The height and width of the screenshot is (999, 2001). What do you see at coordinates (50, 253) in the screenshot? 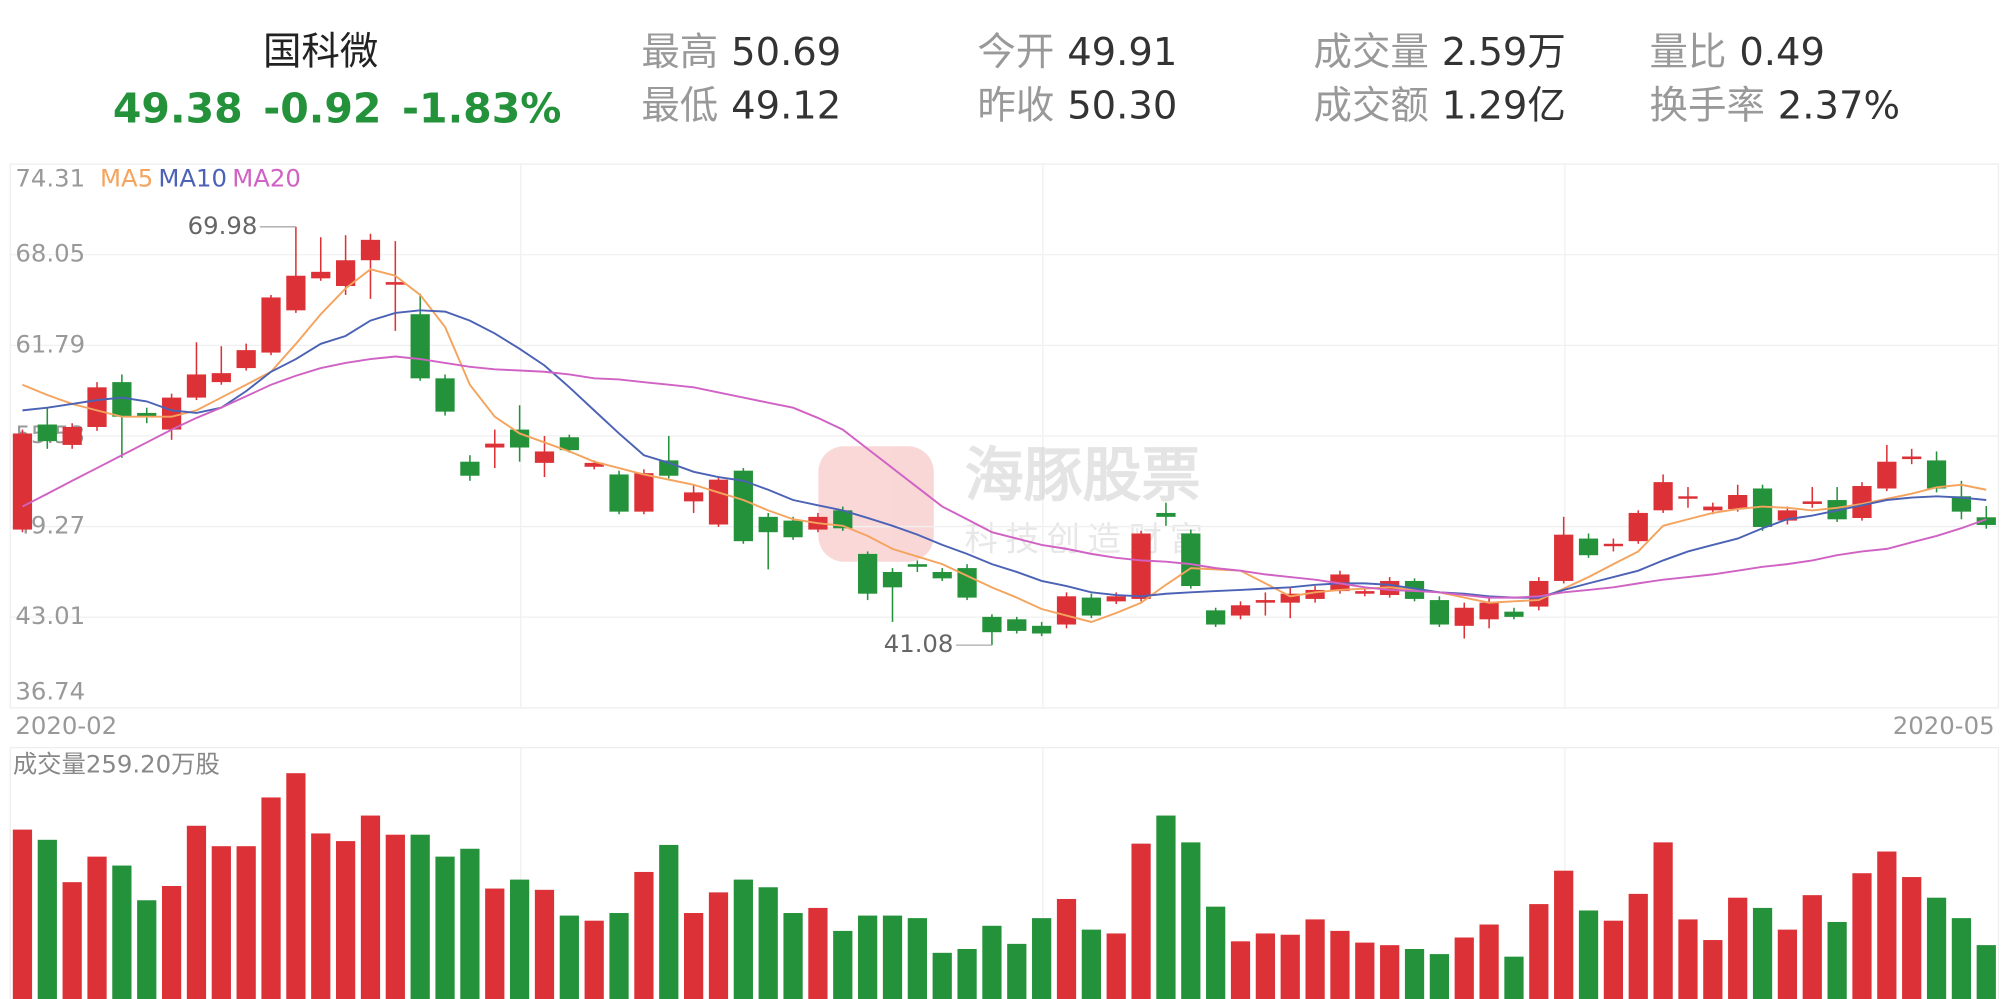
I see `y-tick-label: 68.05` at bounding box center [50, 253].